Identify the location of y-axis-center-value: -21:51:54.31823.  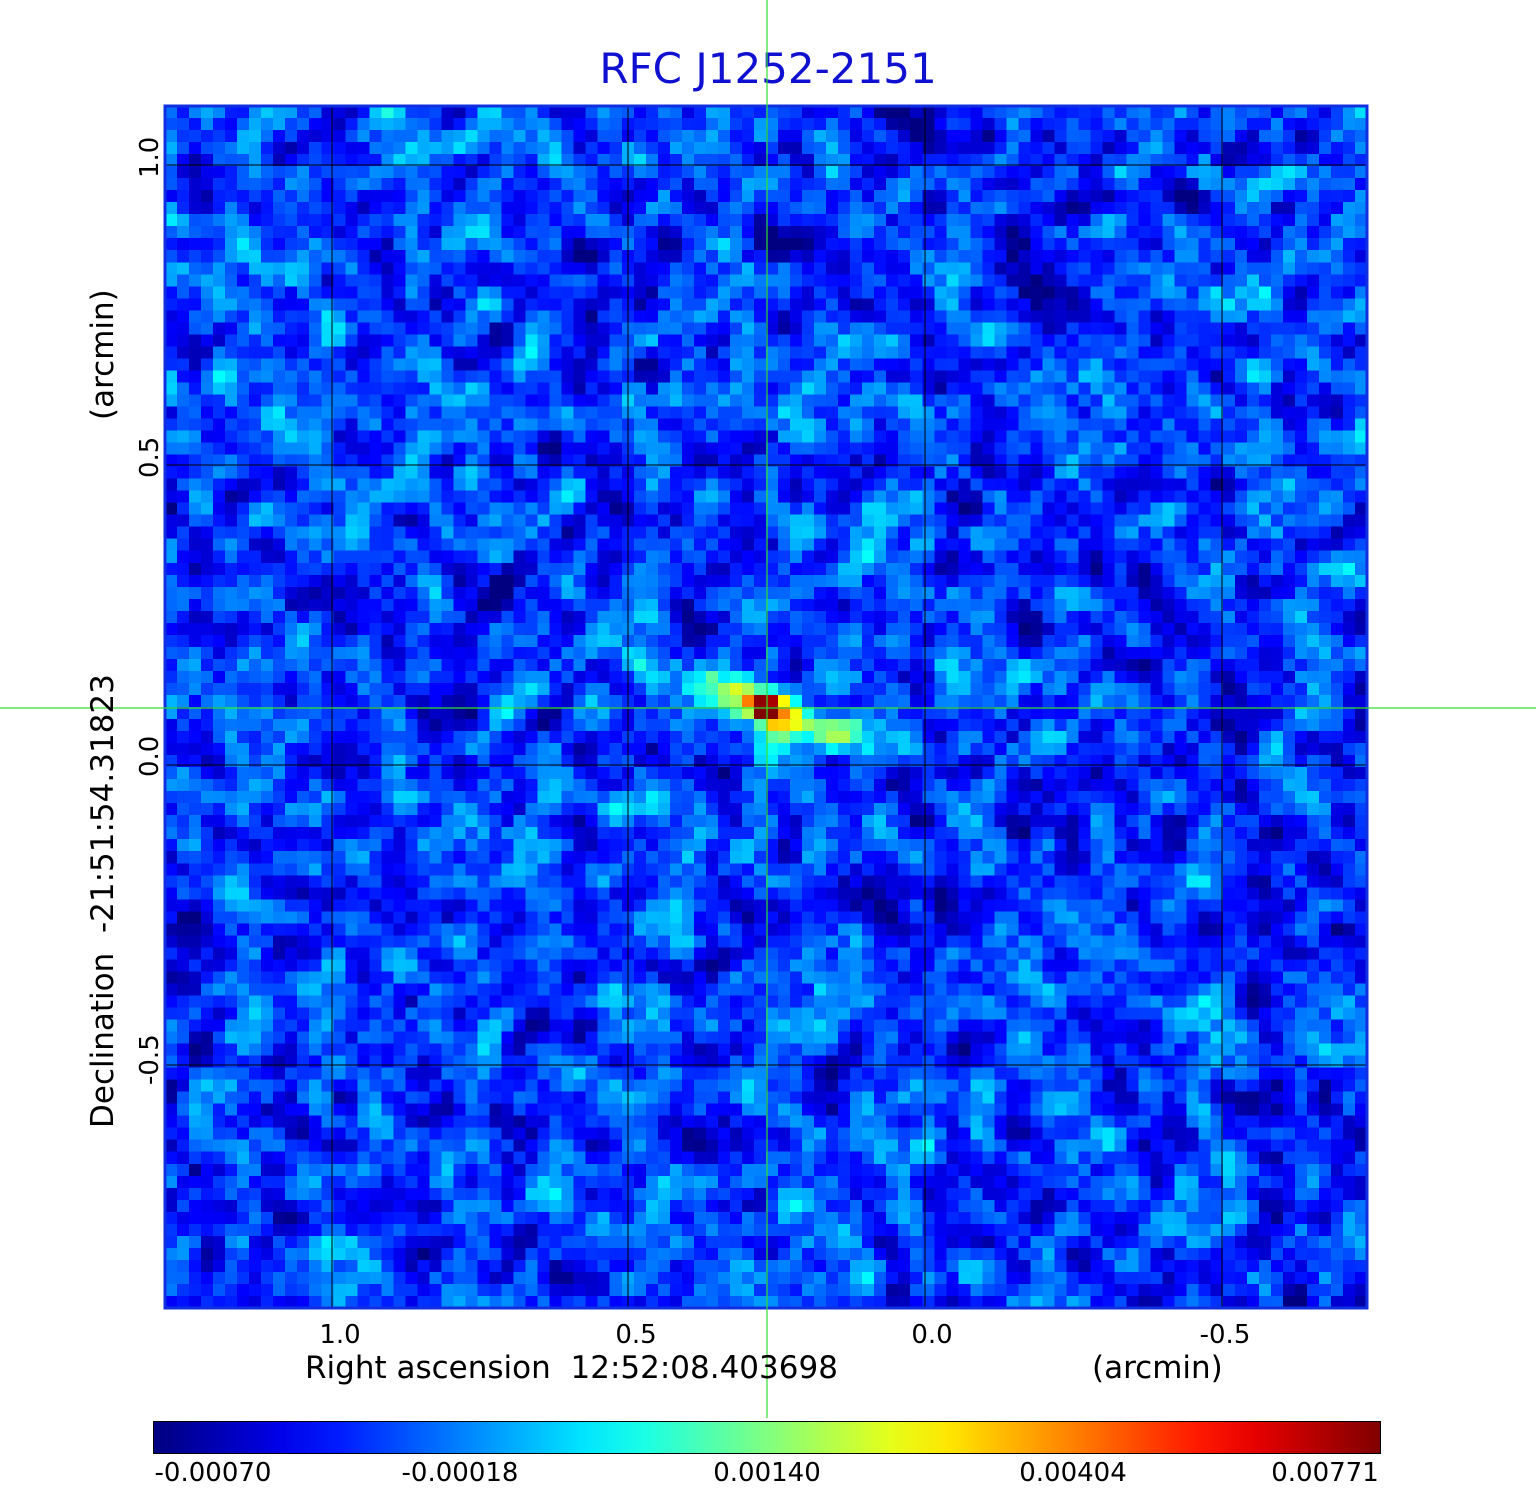
(103, 804).